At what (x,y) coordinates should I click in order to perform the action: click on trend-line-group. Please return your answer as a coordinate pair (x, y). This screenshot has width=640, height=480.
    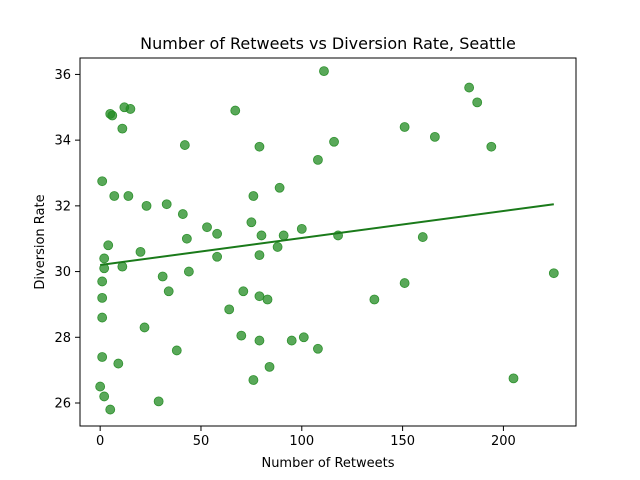
    Looking at the image, I should click on (327, 234).